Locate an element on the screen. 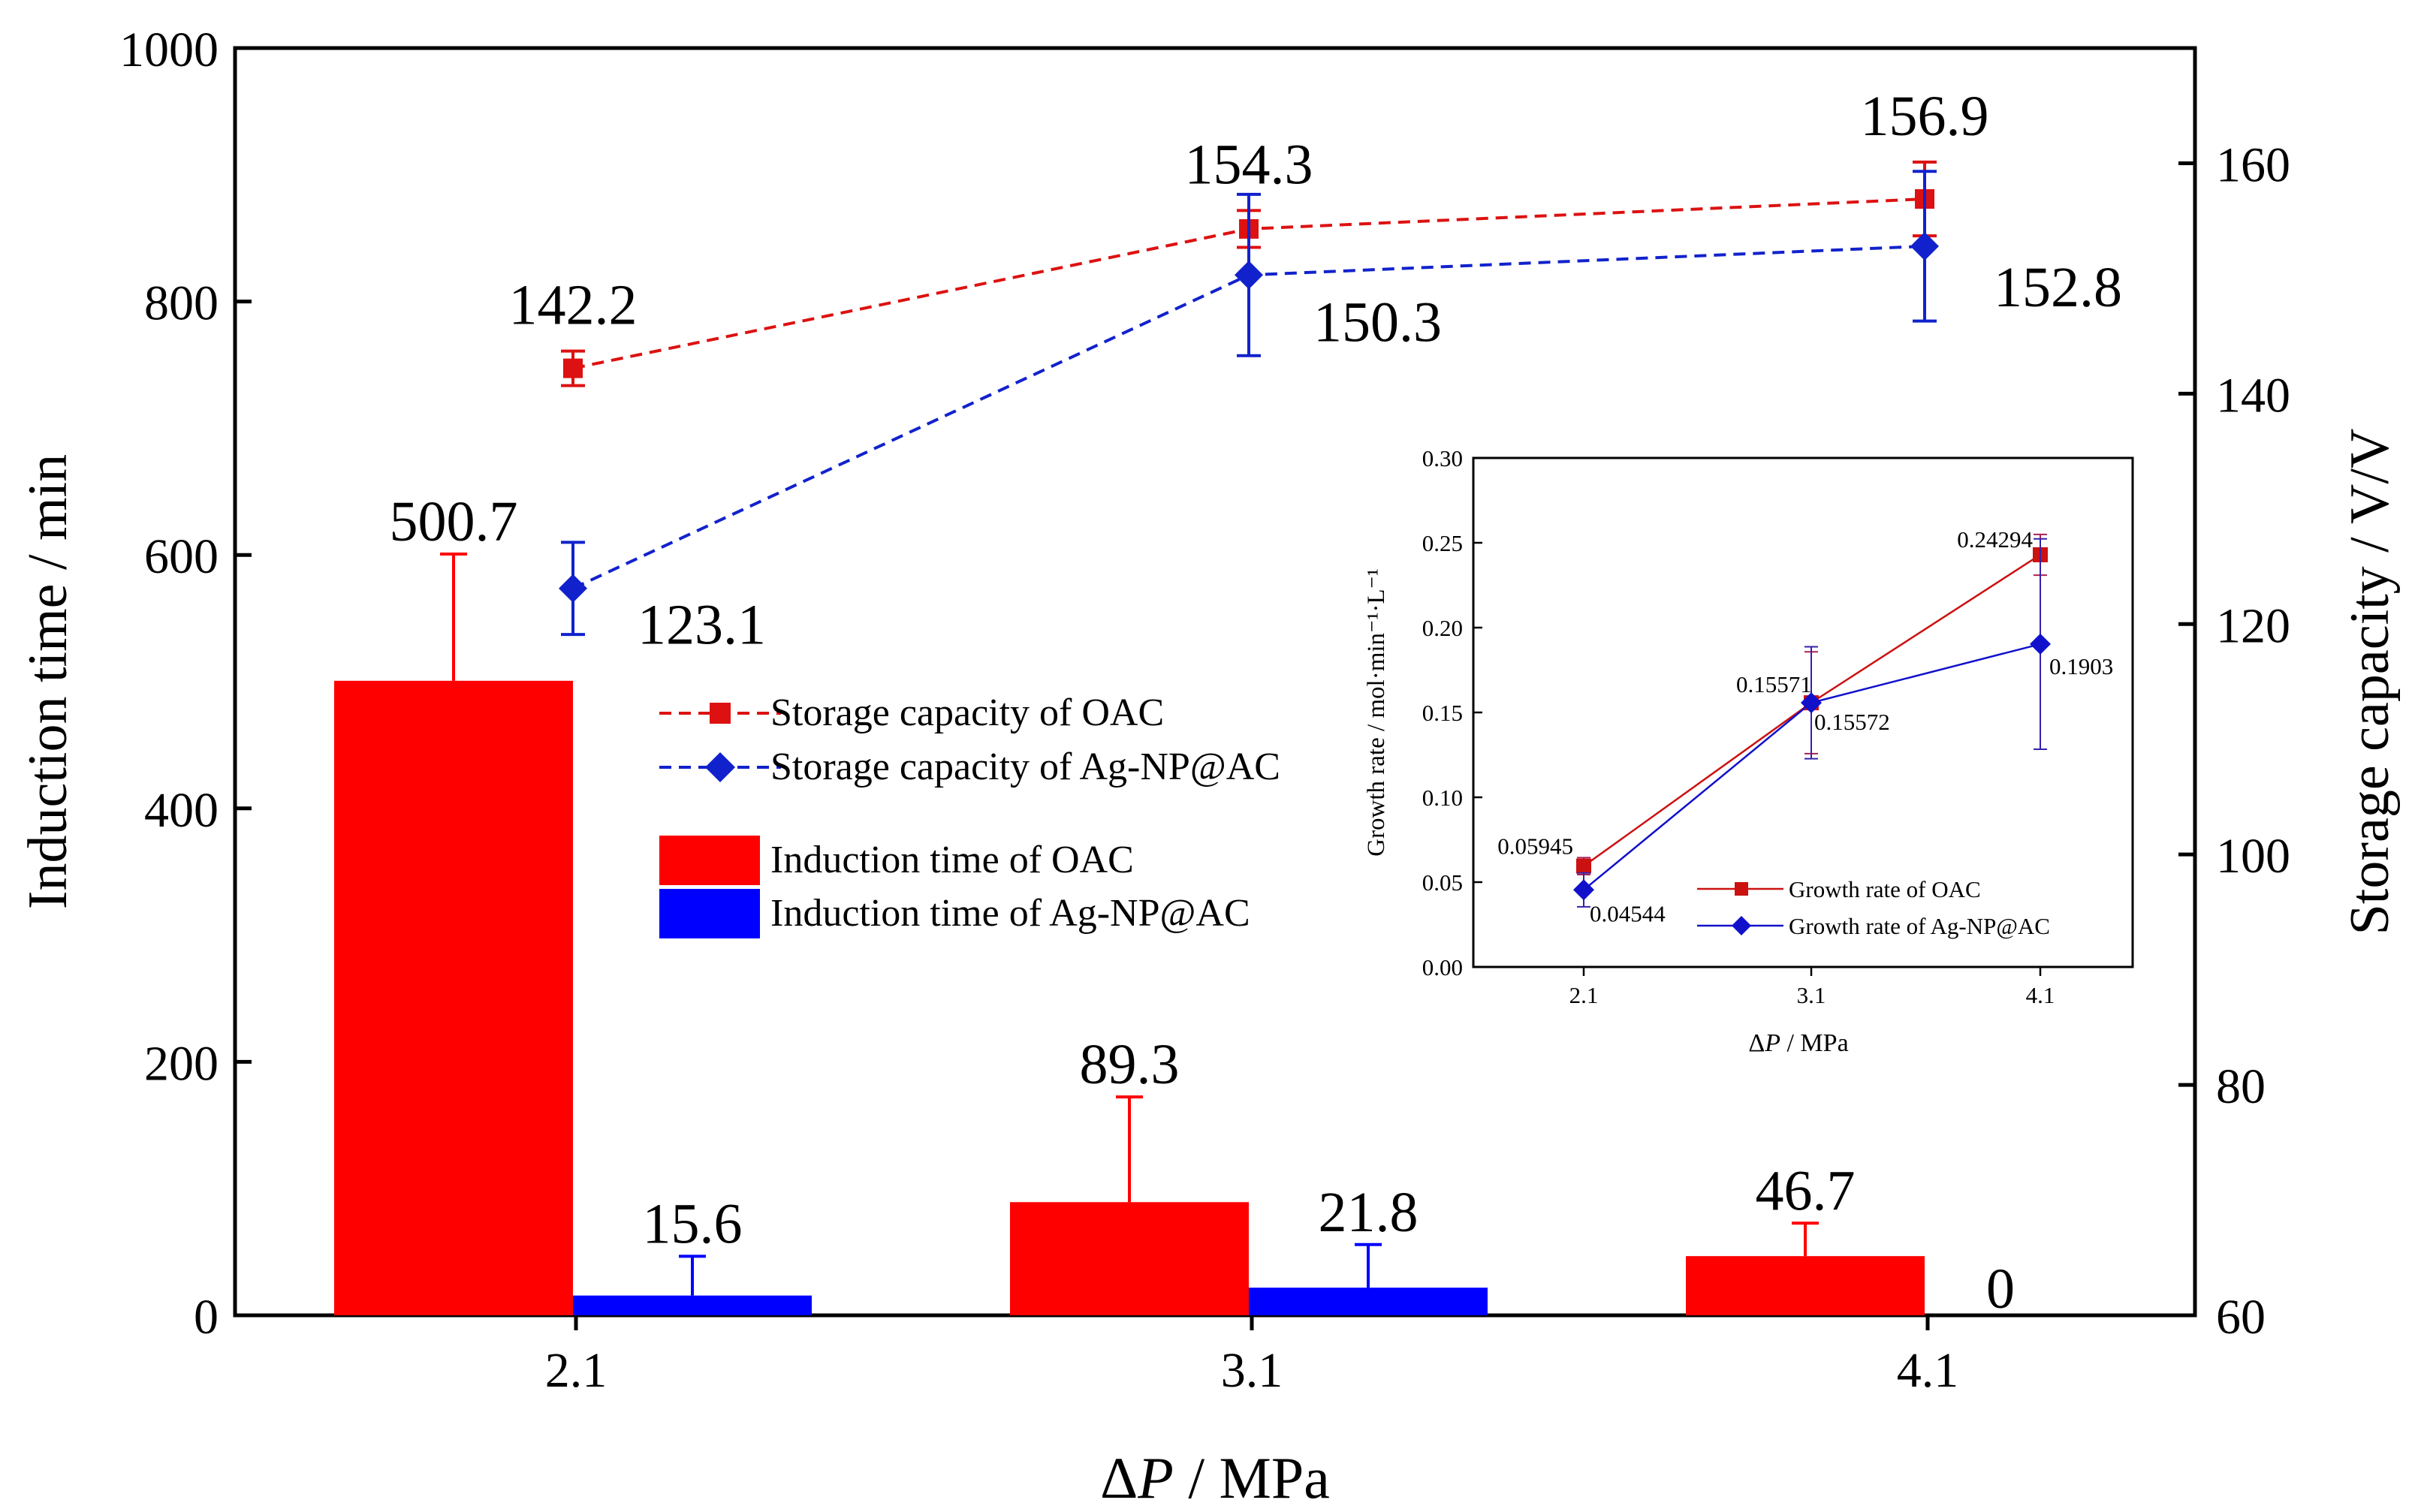  legend-swatch-oac-induction is located at coordinates (709, 861).